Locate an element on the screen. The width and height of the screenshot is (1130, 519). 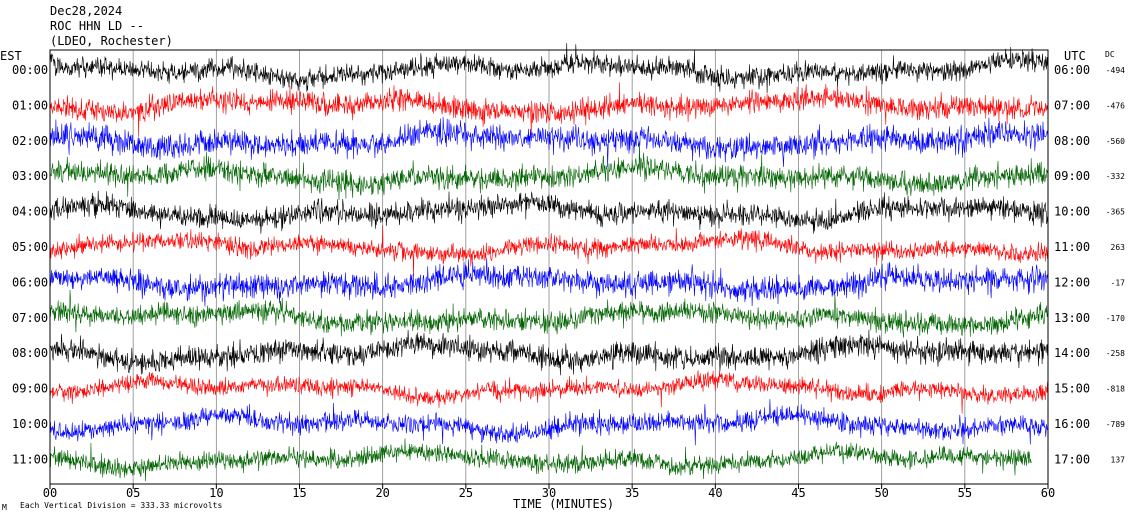
x-tick-label-30: 30 is located at coordinates (549, 493).